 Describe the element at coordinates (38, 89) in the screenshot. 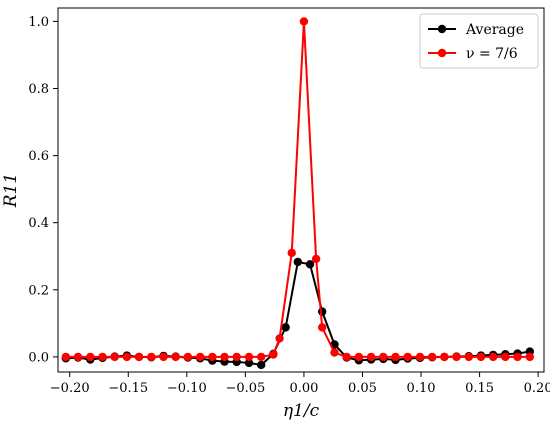

I see `y-tick-label: 0.8` at that location.